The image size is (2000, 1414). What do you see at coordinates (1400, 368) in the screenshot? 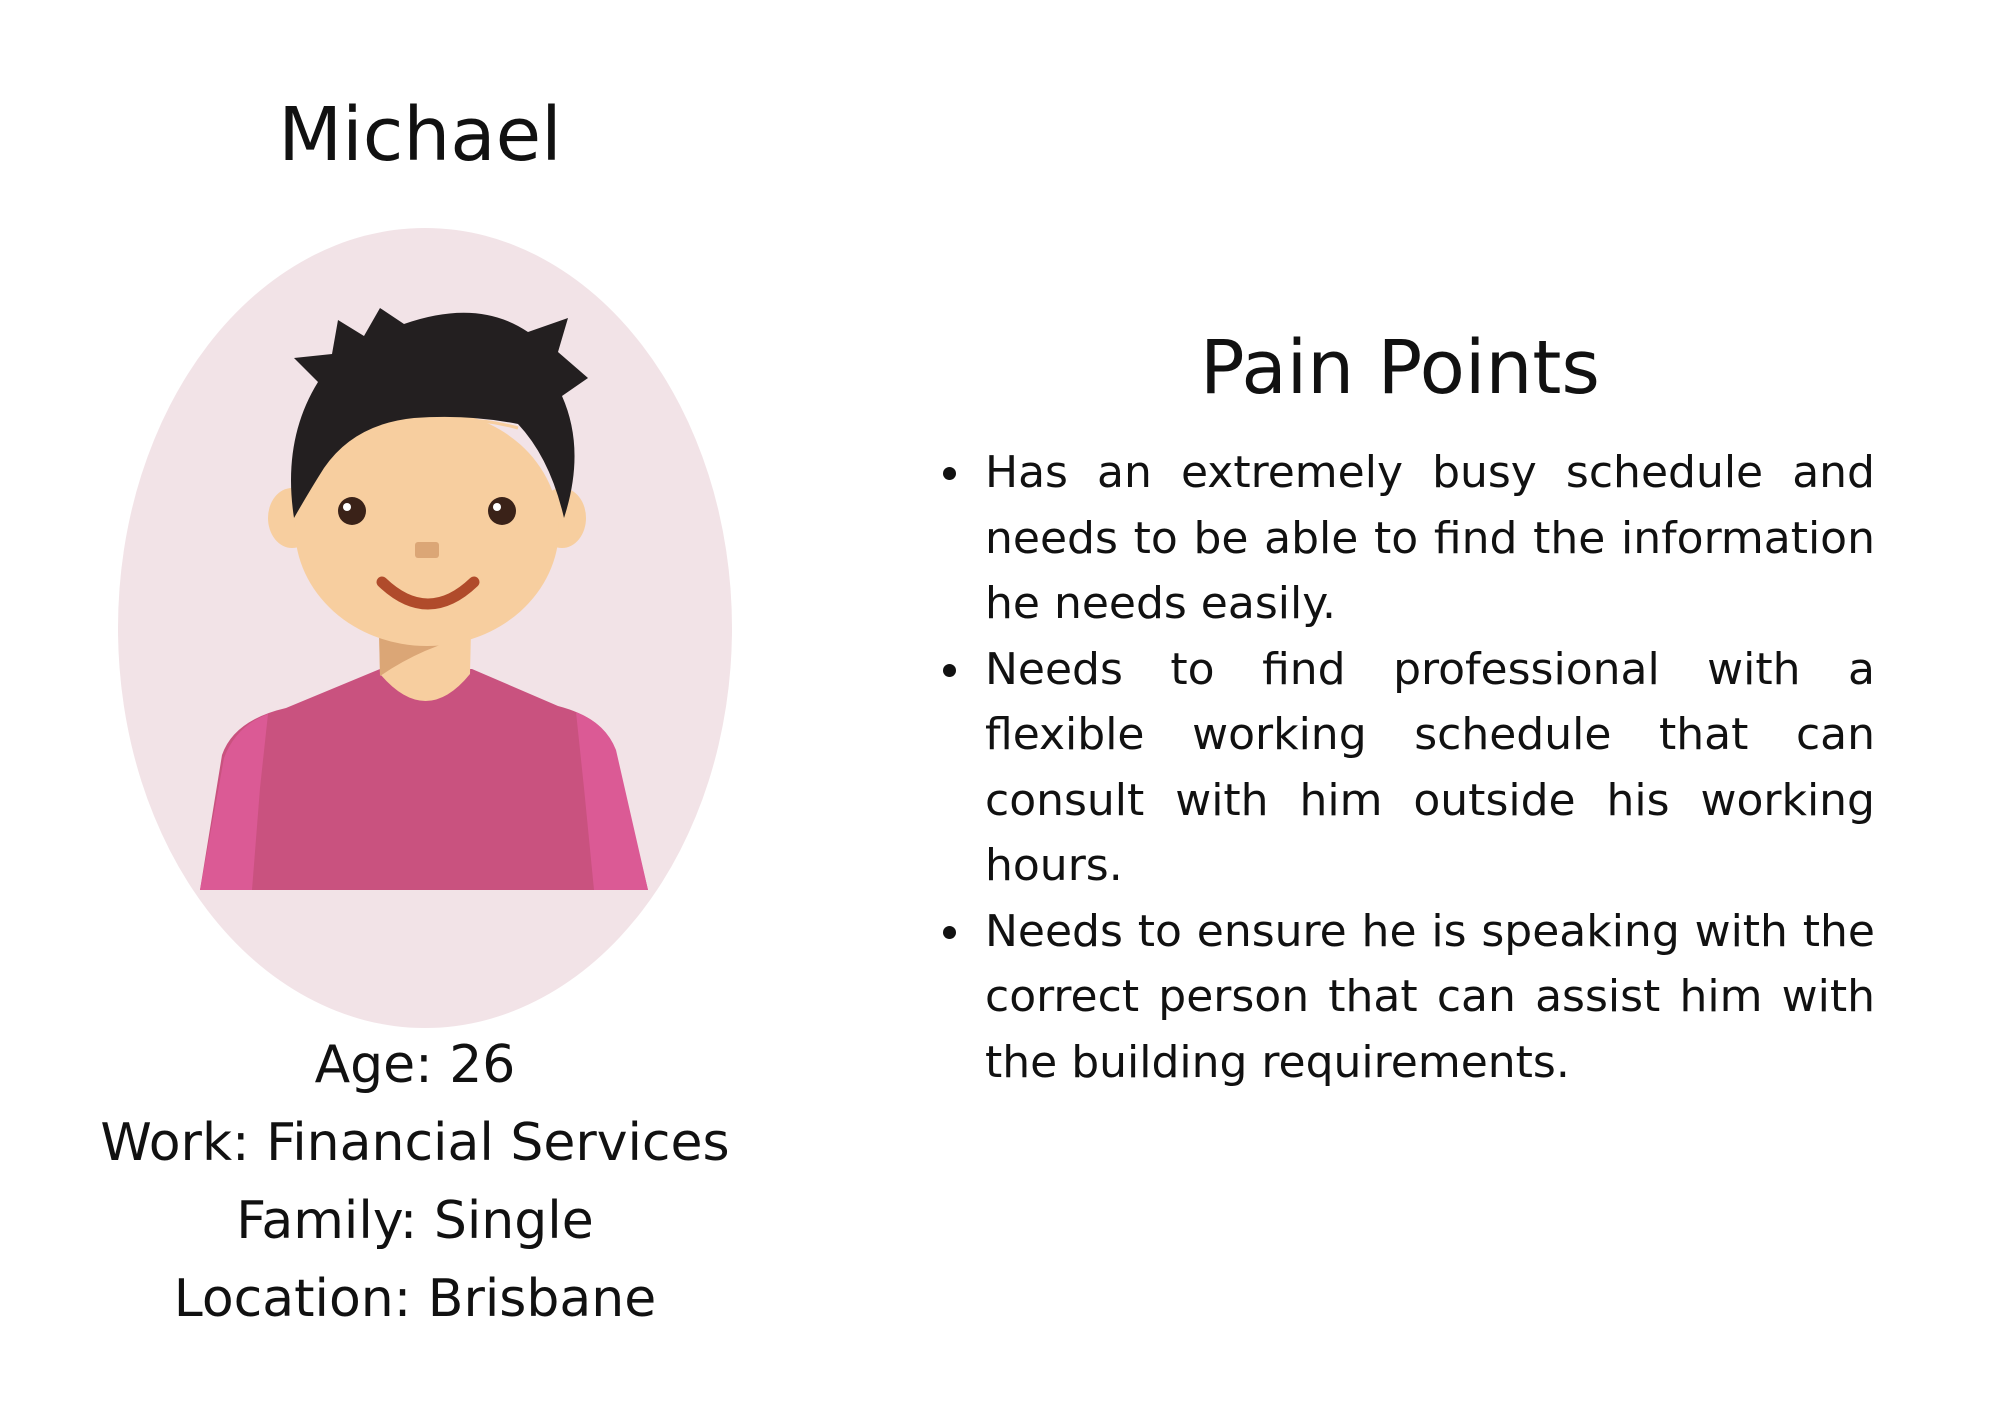
I see `pain-points-title: Pain Points` at bounding box center [1400, 368].